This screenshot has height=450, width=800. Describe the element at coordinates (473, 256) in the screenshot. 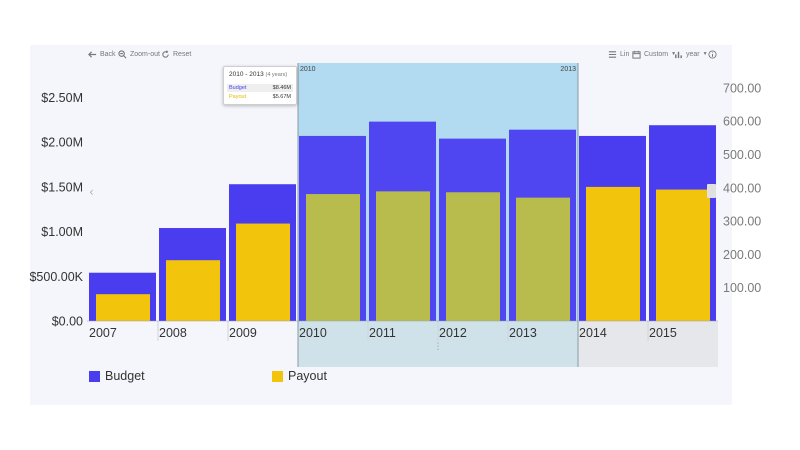

I see `bar-payout-2012` at that location.